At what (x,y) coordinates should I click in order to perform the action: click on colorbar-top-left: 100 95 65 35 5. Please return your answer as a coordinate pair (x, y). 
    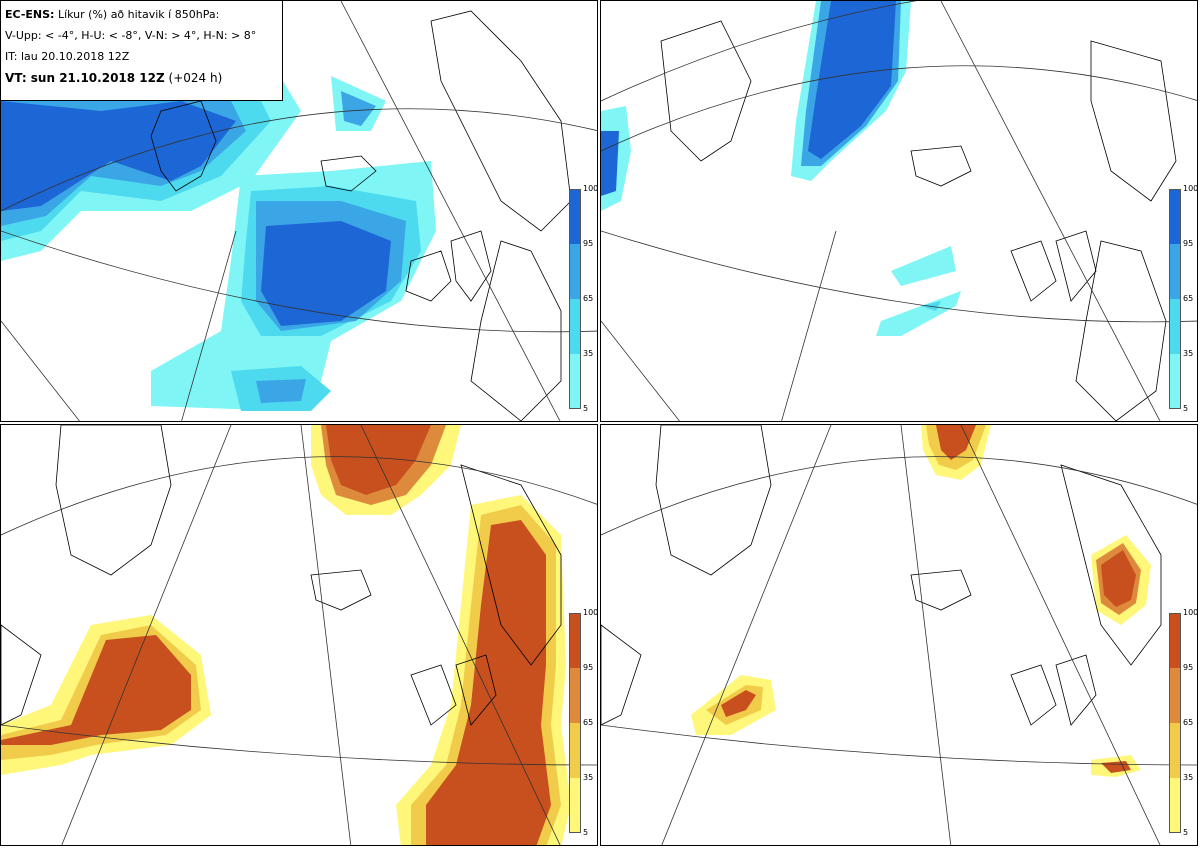
    Looking at the image, I should click on (583, 299).